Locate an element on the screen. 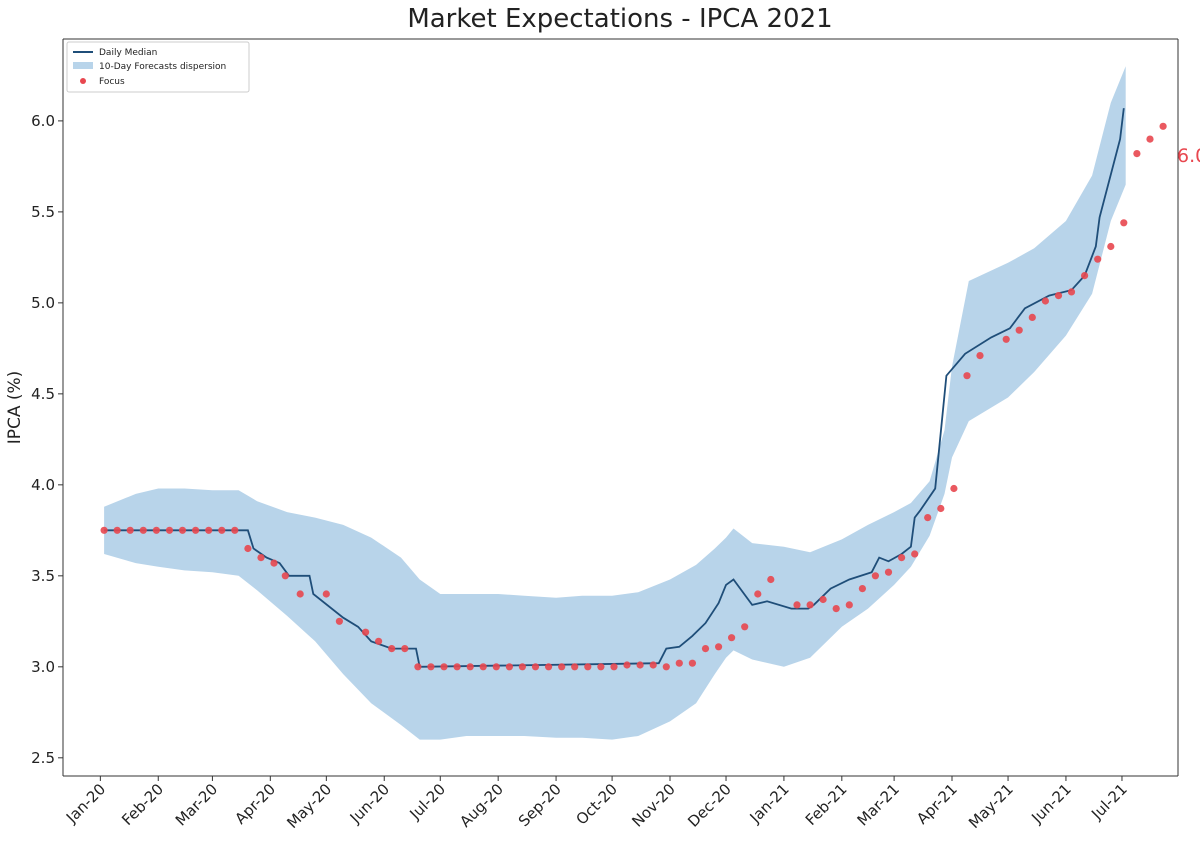 Image resolution: width=1200 pixels, height=853 pixels. x-tick-label: Oct-20 is located at coordinates (597, 804).